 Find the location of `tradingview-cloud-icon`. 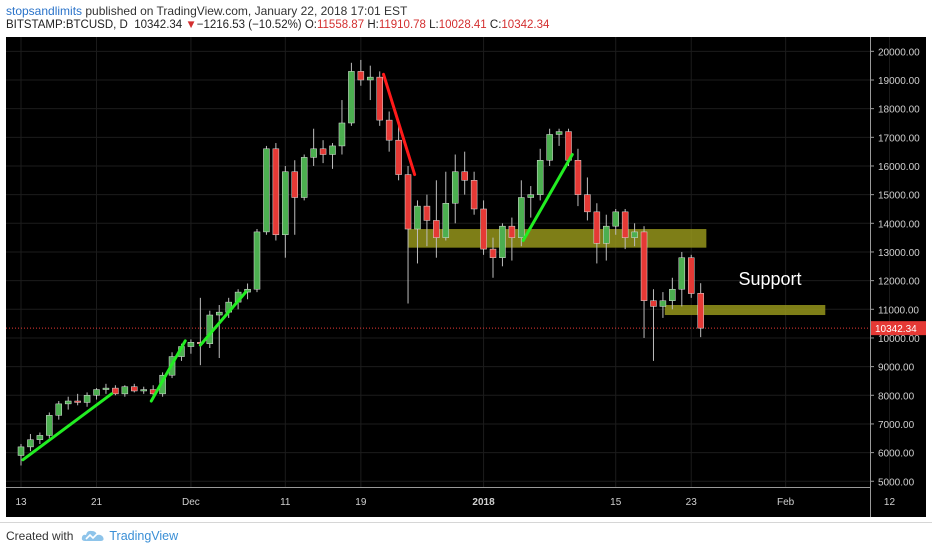

tradingview-cloud-icon is located at coordinates (93, 536).